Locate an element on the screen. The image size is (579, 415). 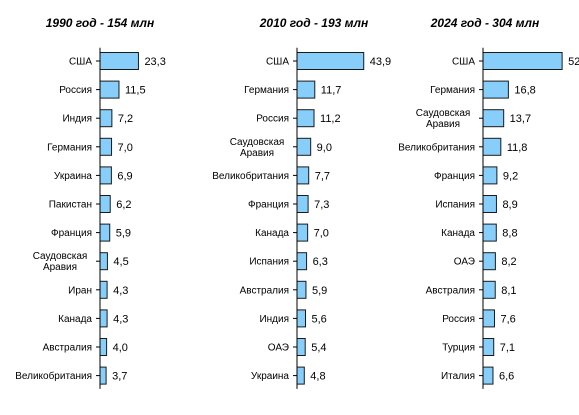
chart-title: 2024 год - 304 млн is located at coordinates (485, 23).